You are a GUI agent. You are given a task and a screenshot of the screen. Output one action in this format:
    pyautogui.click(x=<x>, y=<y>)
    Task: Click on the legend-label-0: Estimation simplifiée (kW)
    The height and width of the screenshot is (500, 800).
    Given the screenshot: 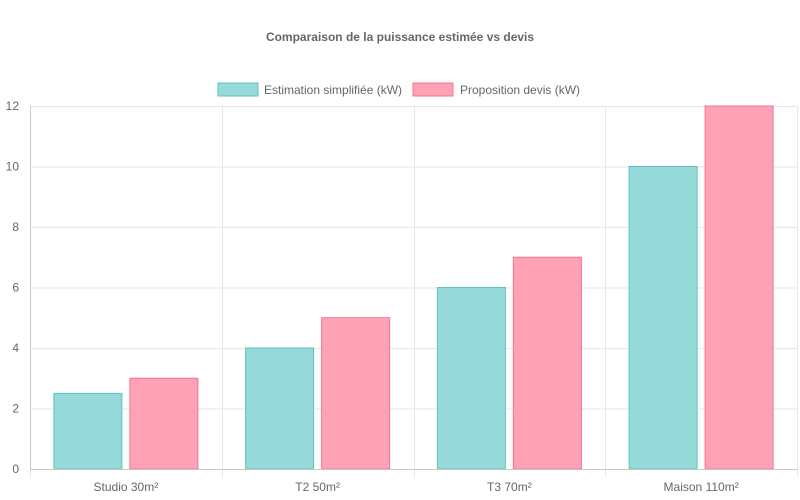 What is the action you would take?
    pyautogui.click(x=333, y=90)
    